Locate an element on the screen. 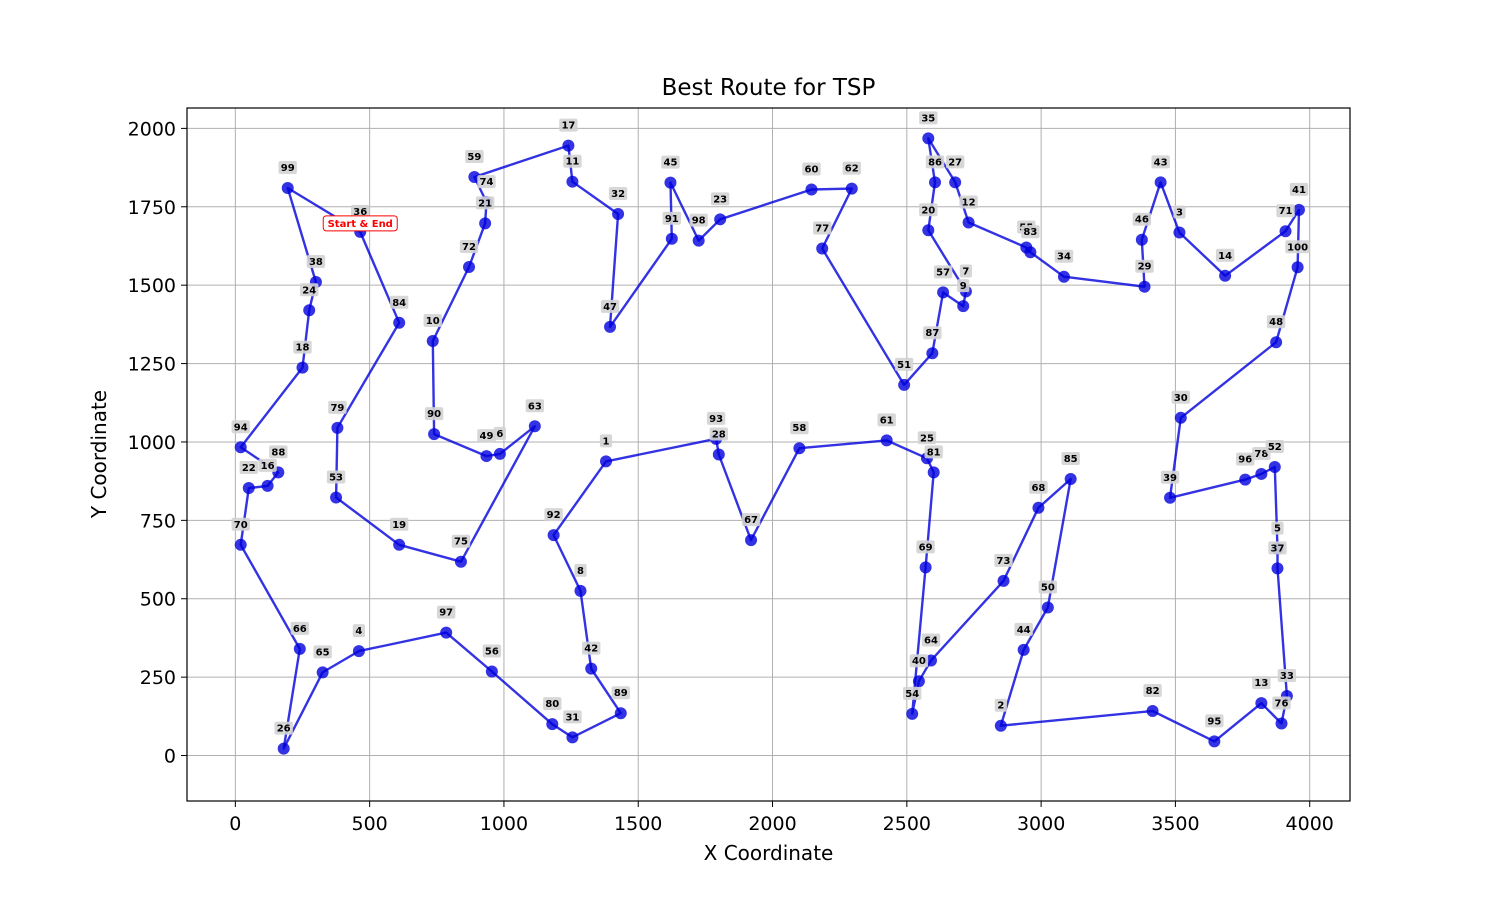  node-label: 4 is located at coordinates (358, 631).